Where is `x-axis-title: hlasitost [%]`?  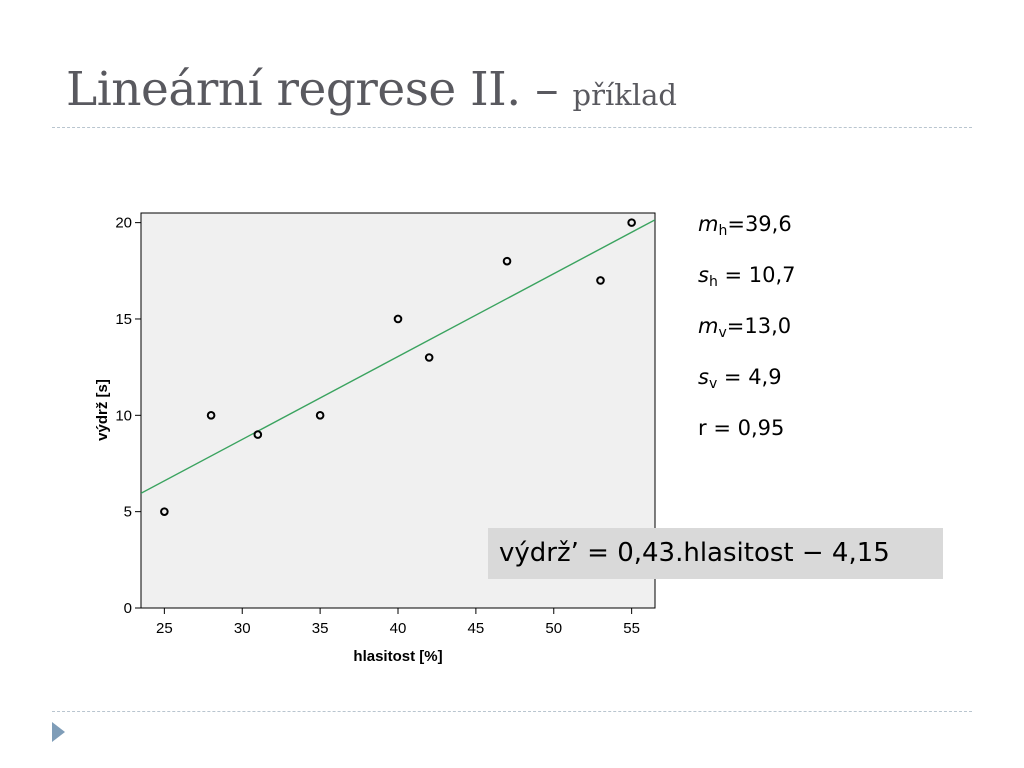 x-axis-title: hlasitost [%] is located at coordinates (397, 656).